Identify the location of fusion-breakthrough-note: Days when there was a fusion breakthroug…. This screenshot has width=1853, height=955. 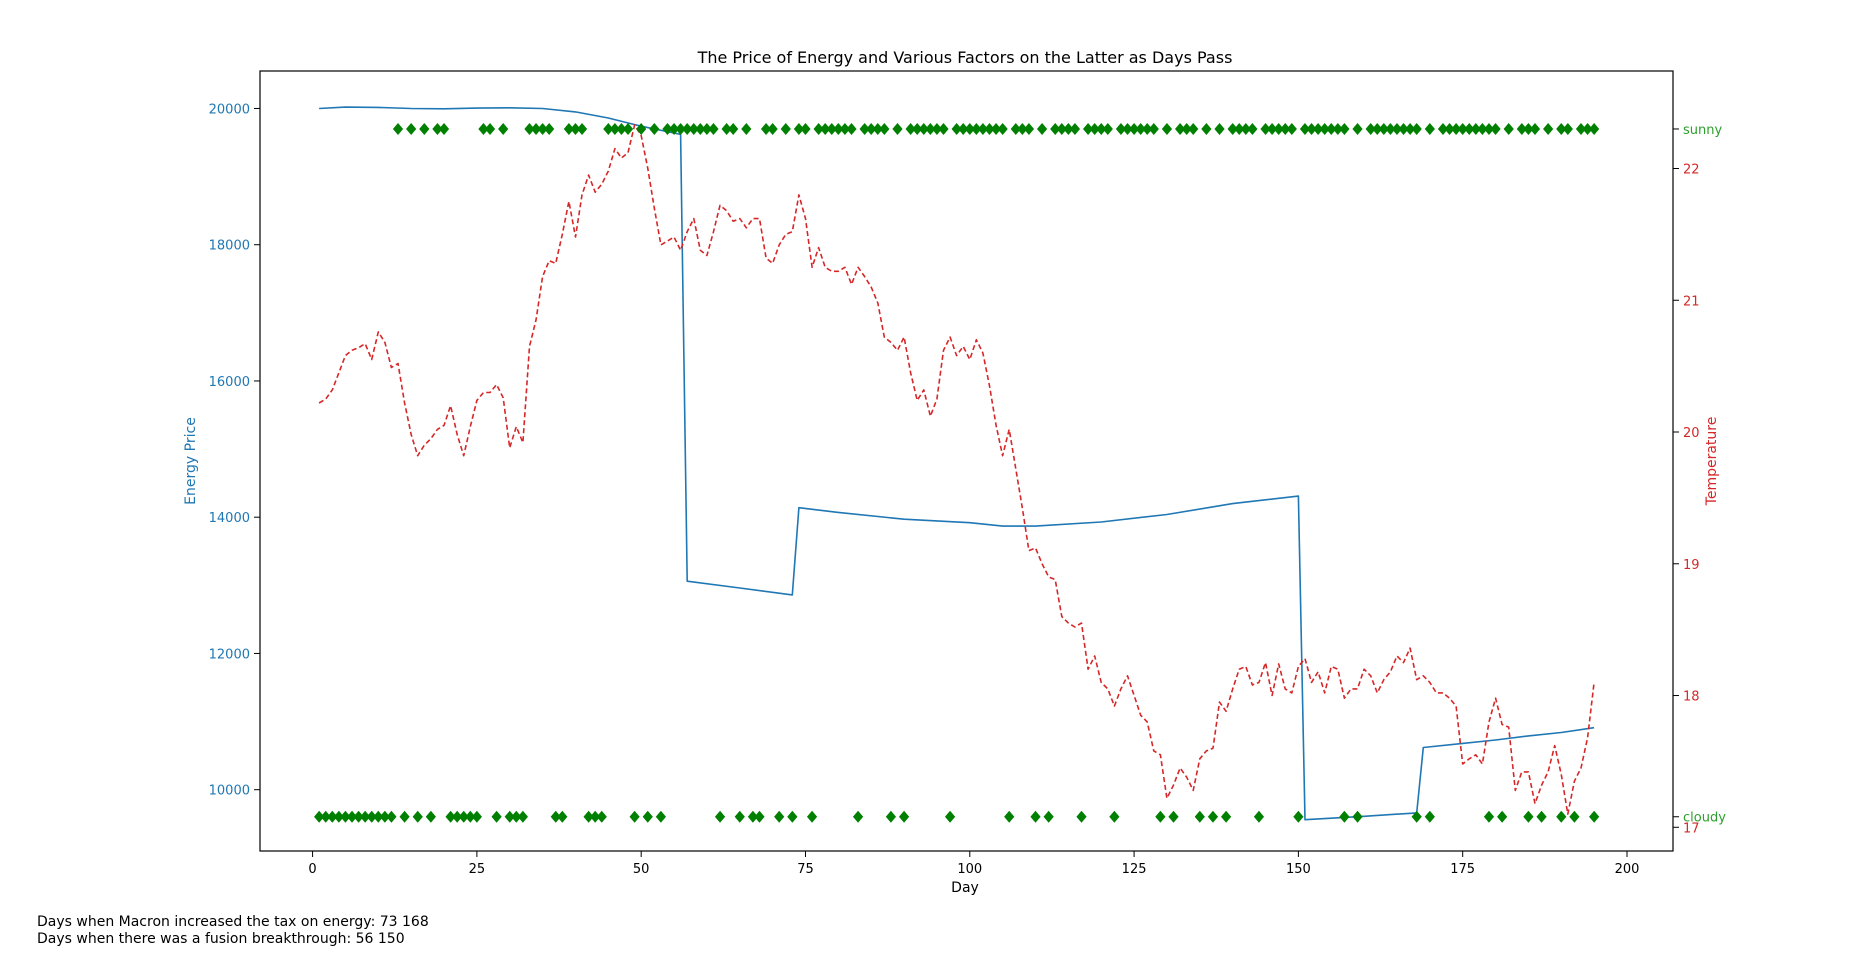
(221, 939).